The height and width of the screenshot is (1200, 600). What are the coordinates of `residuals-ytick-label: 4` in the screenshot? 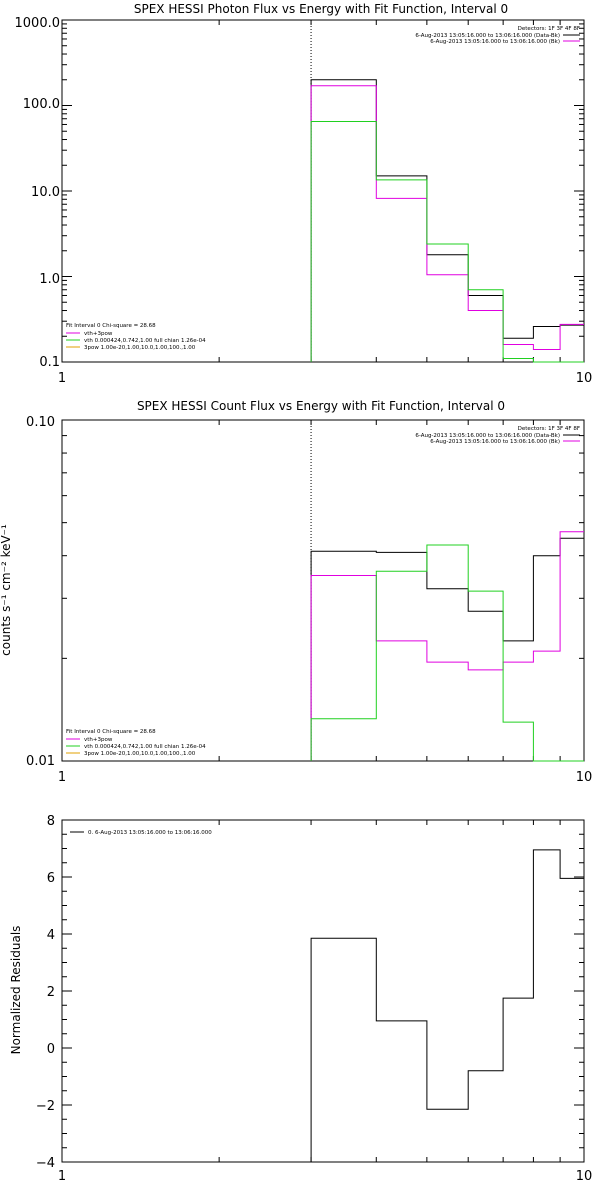 It's located at (51, 935).